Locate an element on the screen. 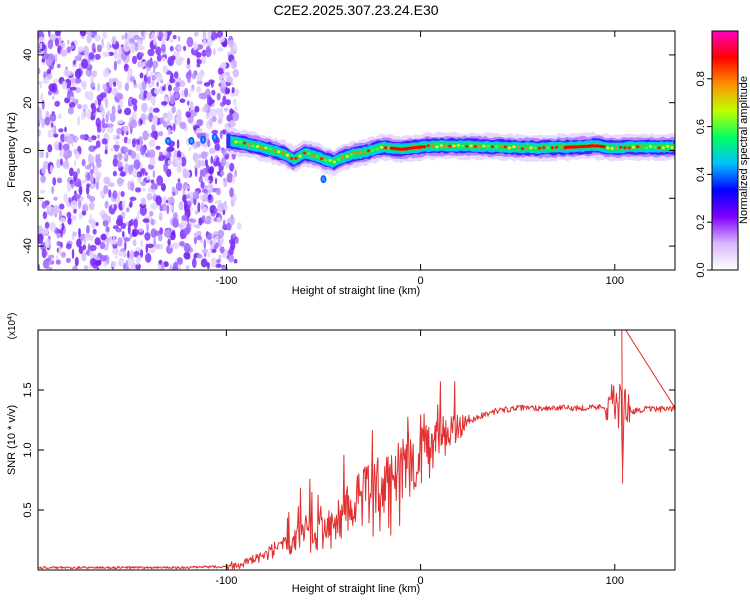 This screenshot has width=750, height=605. snr-multiplier-exponent: 4 is located at coordinates (10, 318).